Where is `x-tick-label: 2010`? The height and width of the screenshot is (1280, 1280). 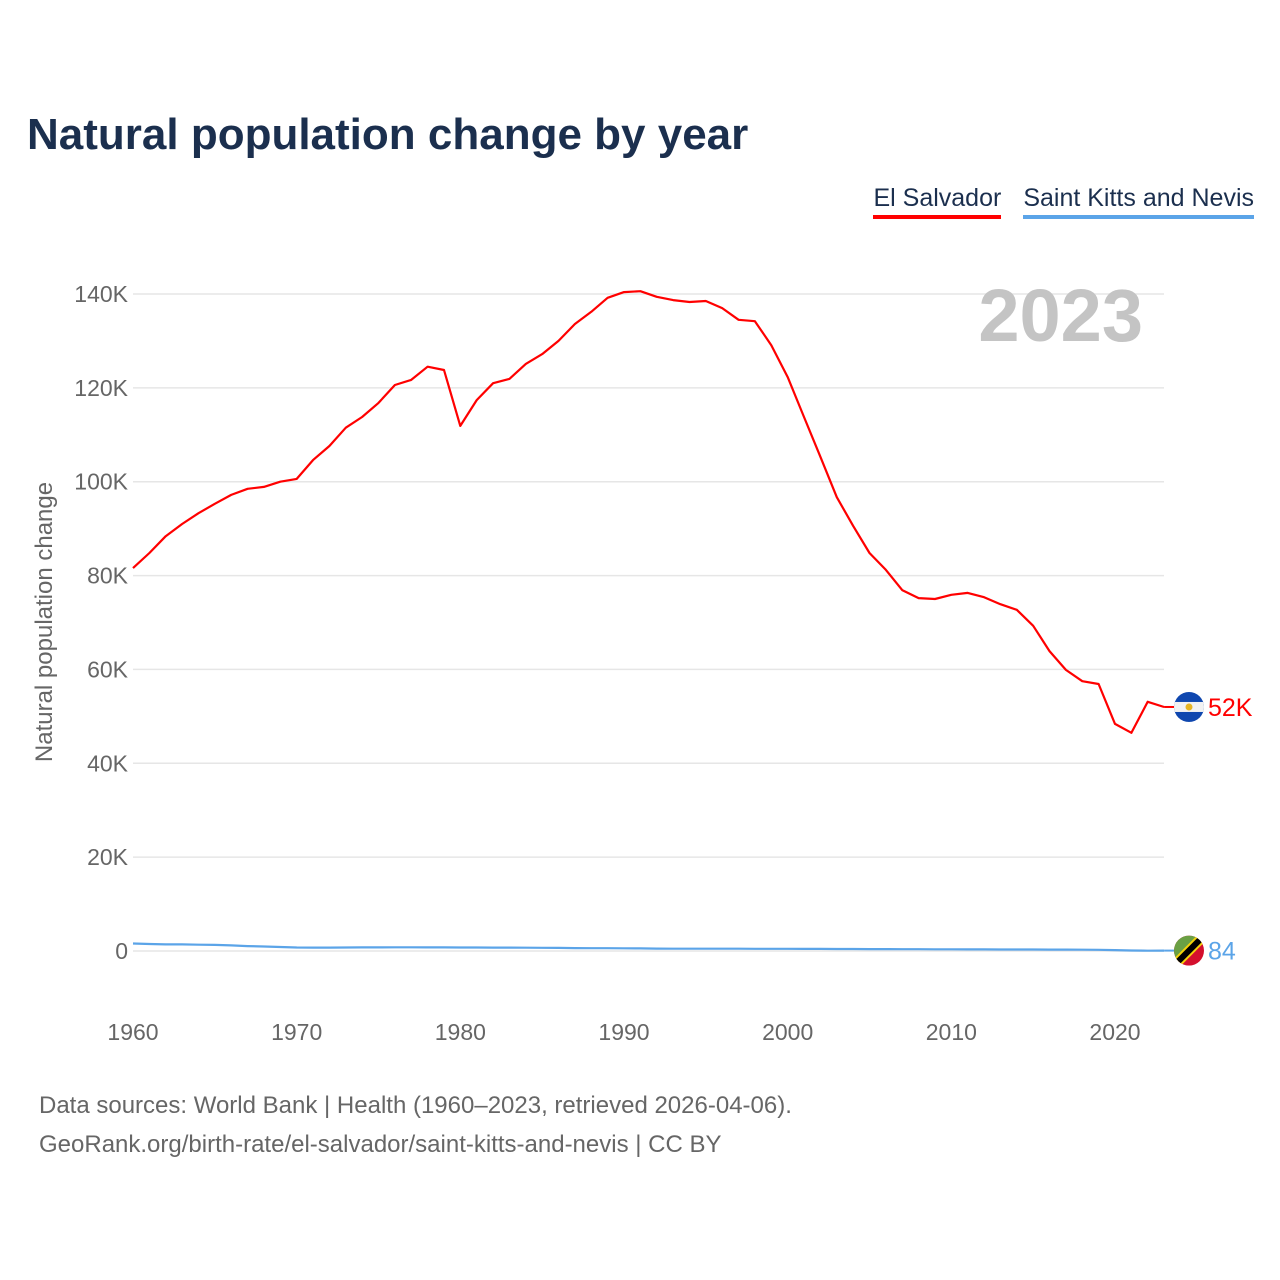 x-tick-label: 2010 is located at coordinates (951, 1032).